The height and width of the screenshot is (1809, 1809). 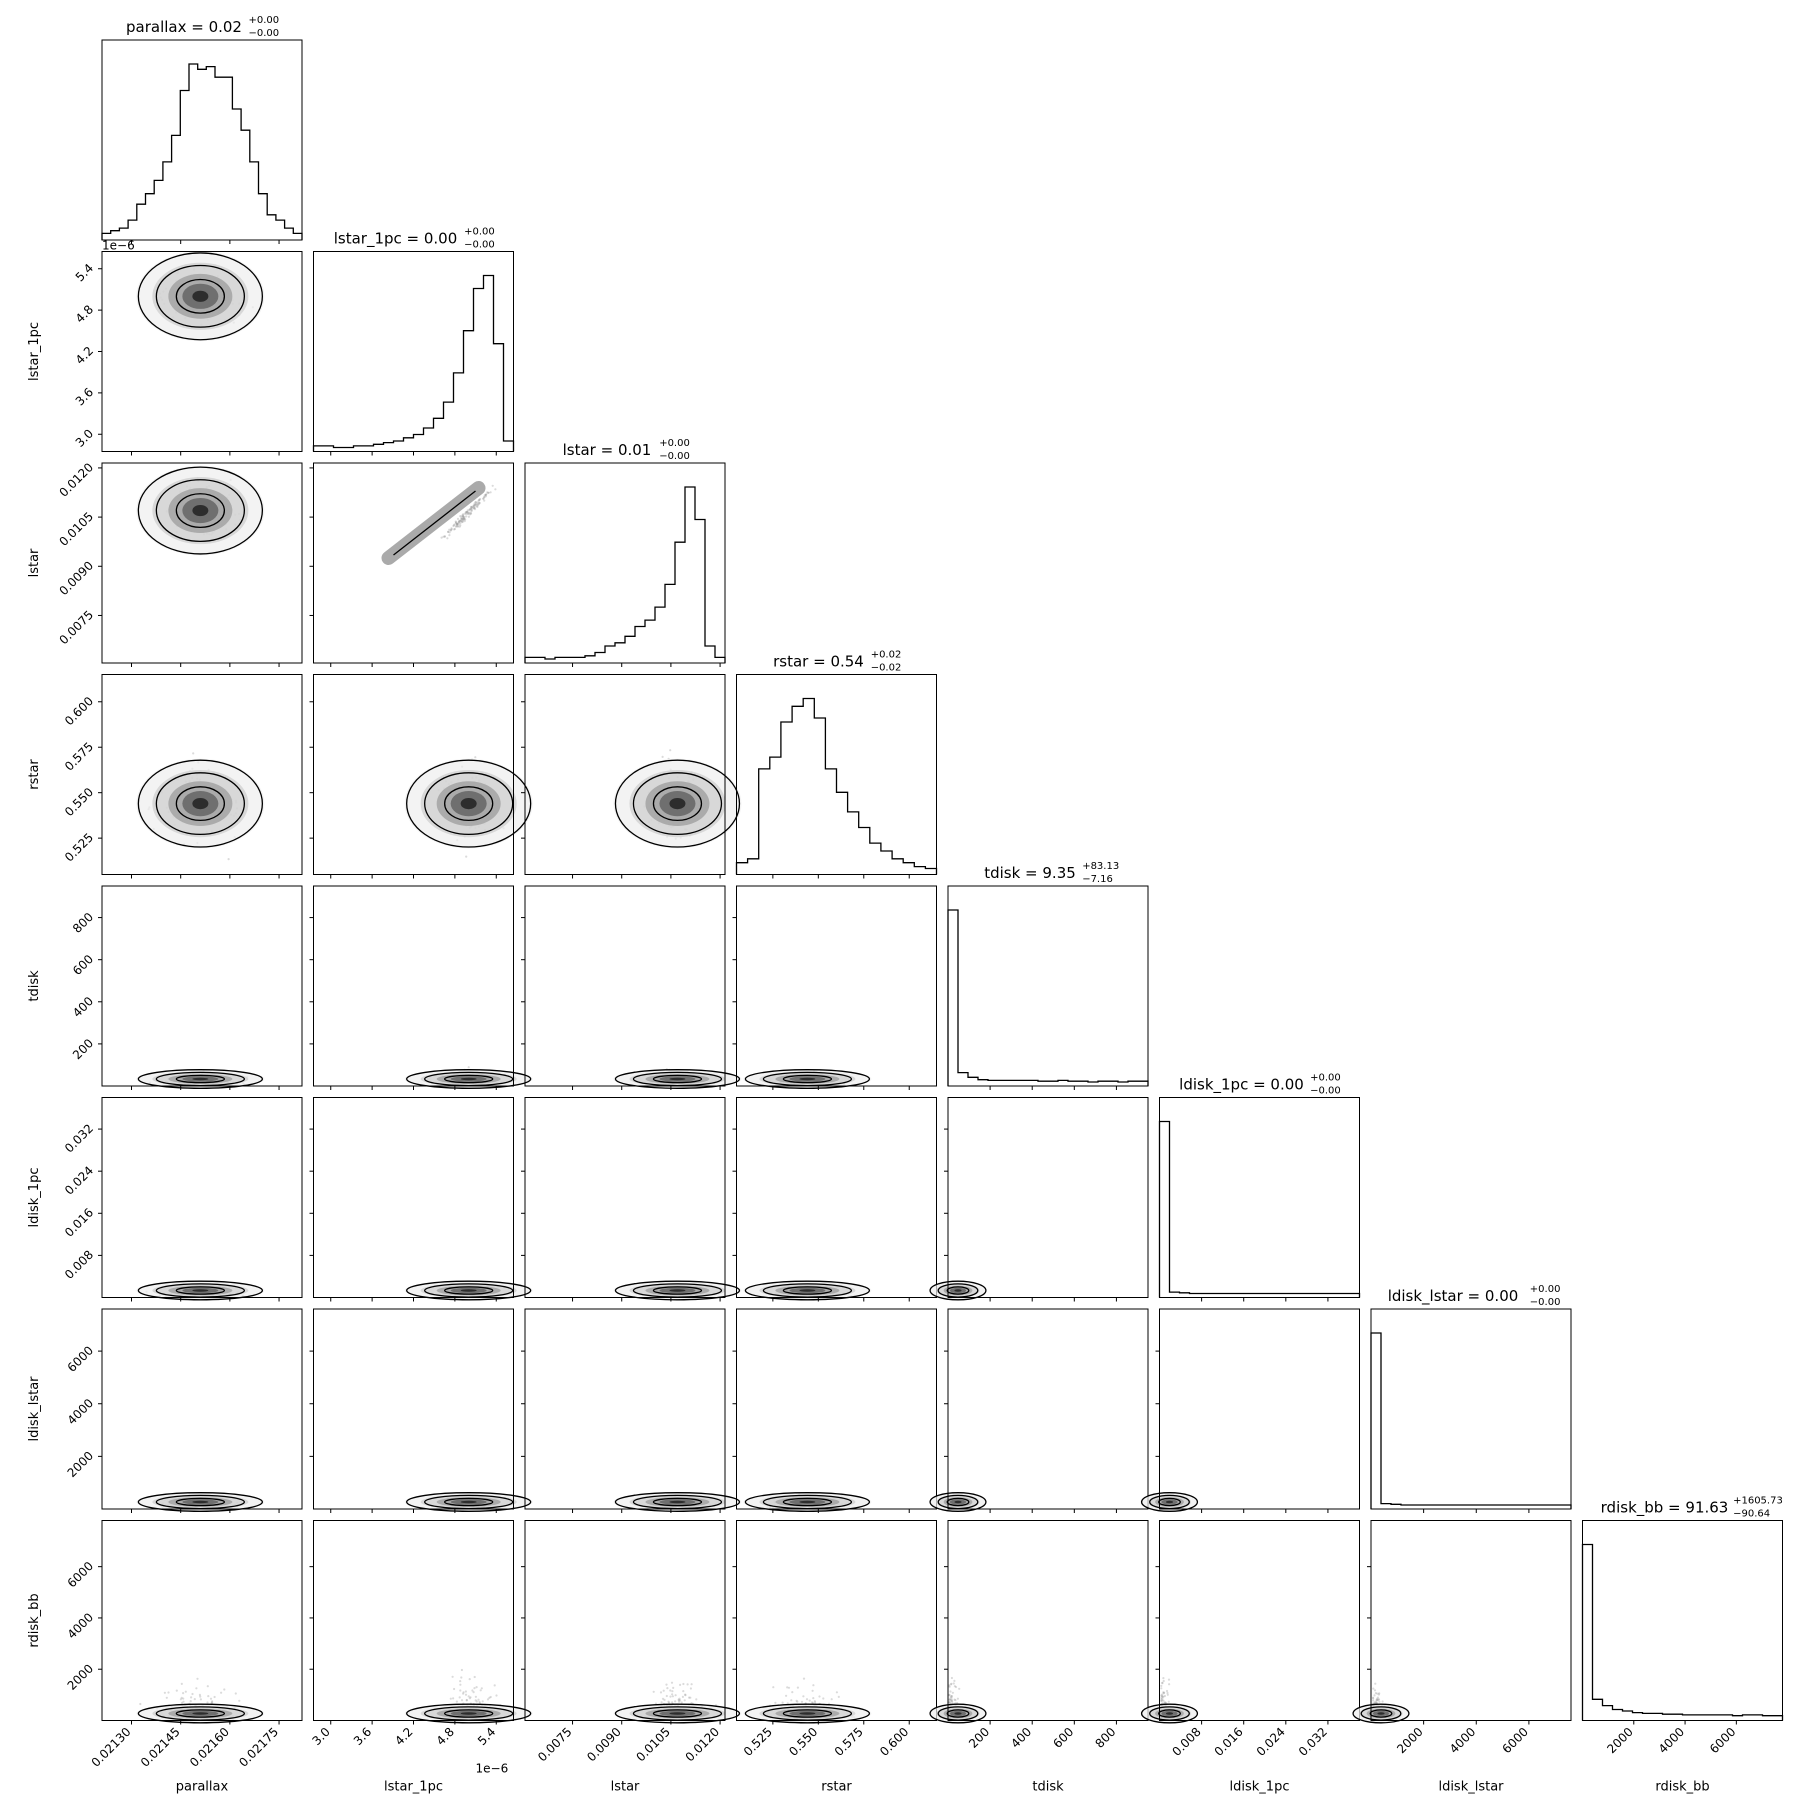 I want to click on histogram-rdisk_bb, so click(x=1682, y=1632).